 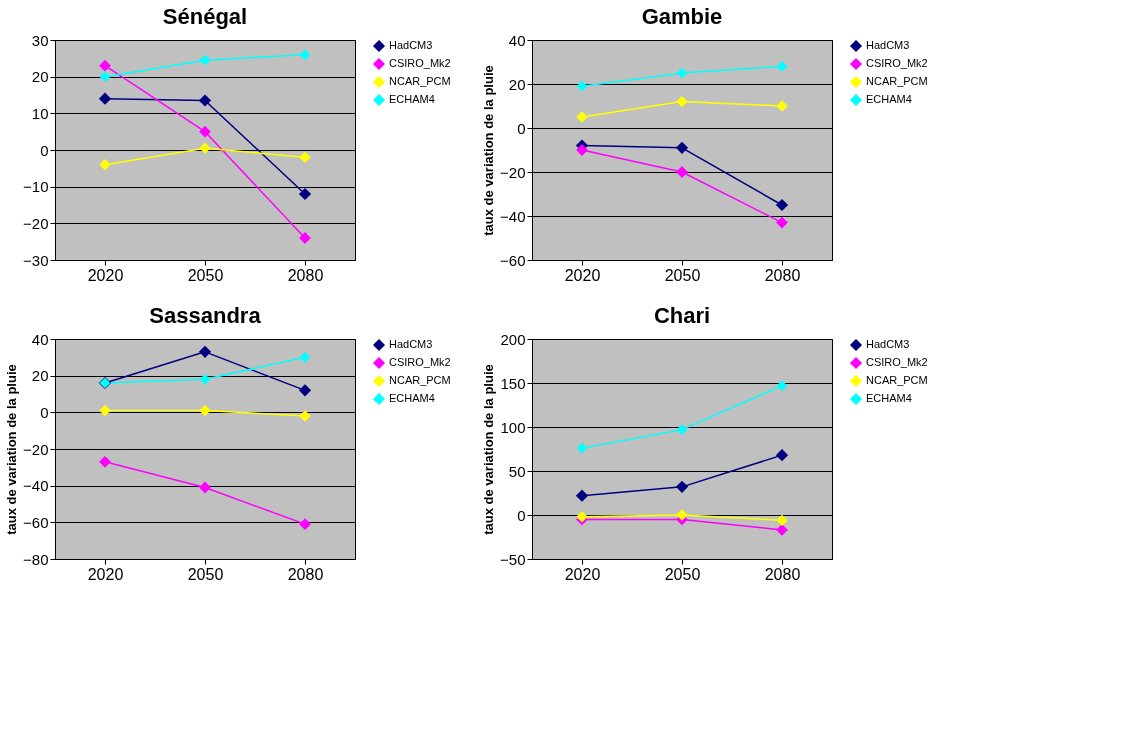 I want to click on y-tick-label: −10, so click(x=36, y=187).